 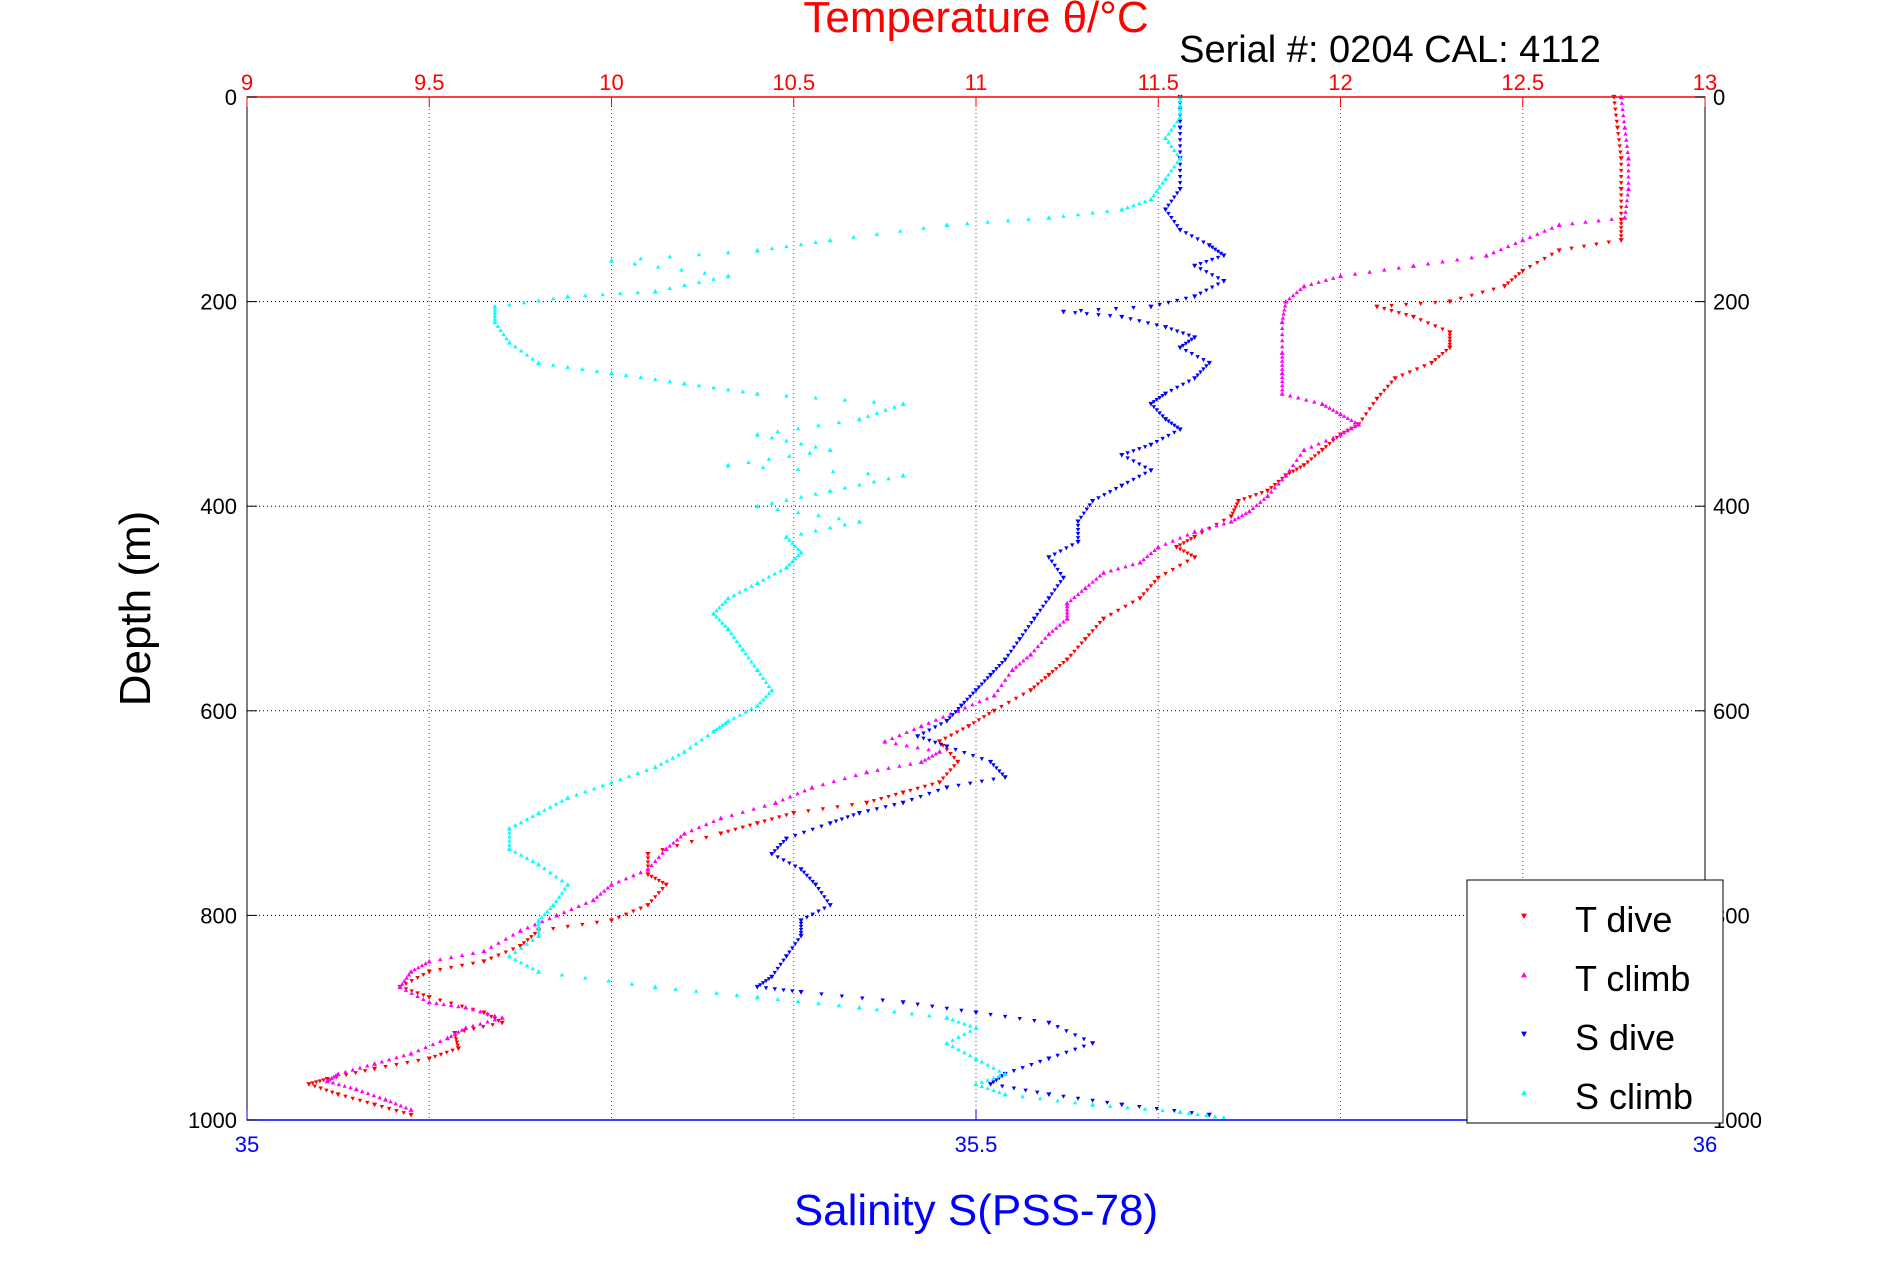 What do you see at coordinates (231, 97) in the screenshot?
I see `depth-tick-label-left: 0` at bounding box center [231, 97].